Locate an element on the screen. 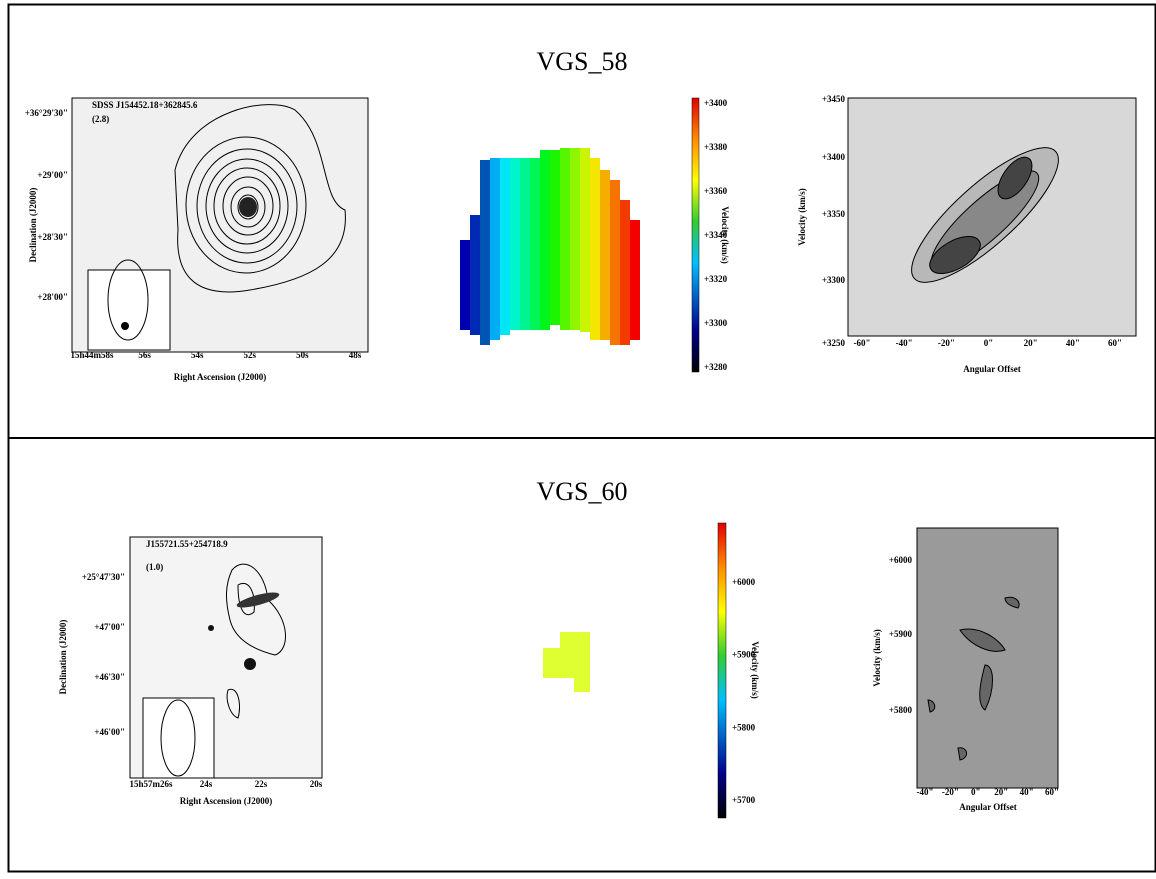 Image resolution: width=1156 pixels, height=879 pixels. image-label: SDSS J154452.18+362845.6 is located at coordinates (145, 105).